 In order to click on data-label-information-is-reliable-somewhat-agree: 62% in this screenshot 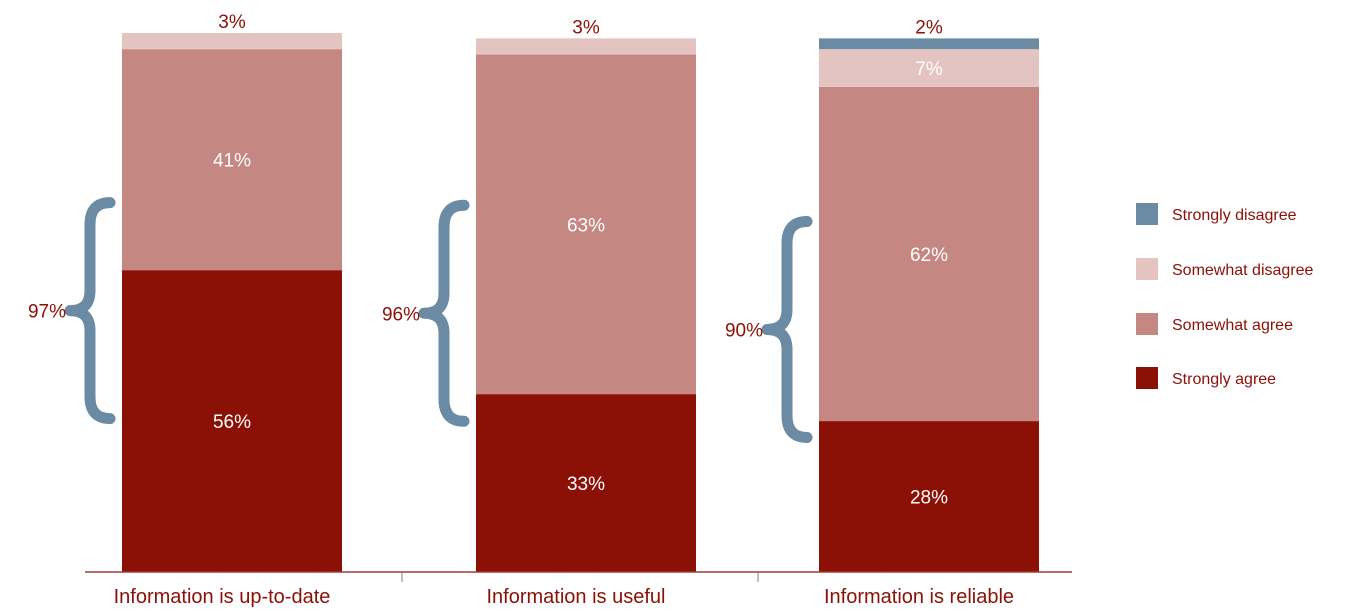, I will do `click(929, 255)`.